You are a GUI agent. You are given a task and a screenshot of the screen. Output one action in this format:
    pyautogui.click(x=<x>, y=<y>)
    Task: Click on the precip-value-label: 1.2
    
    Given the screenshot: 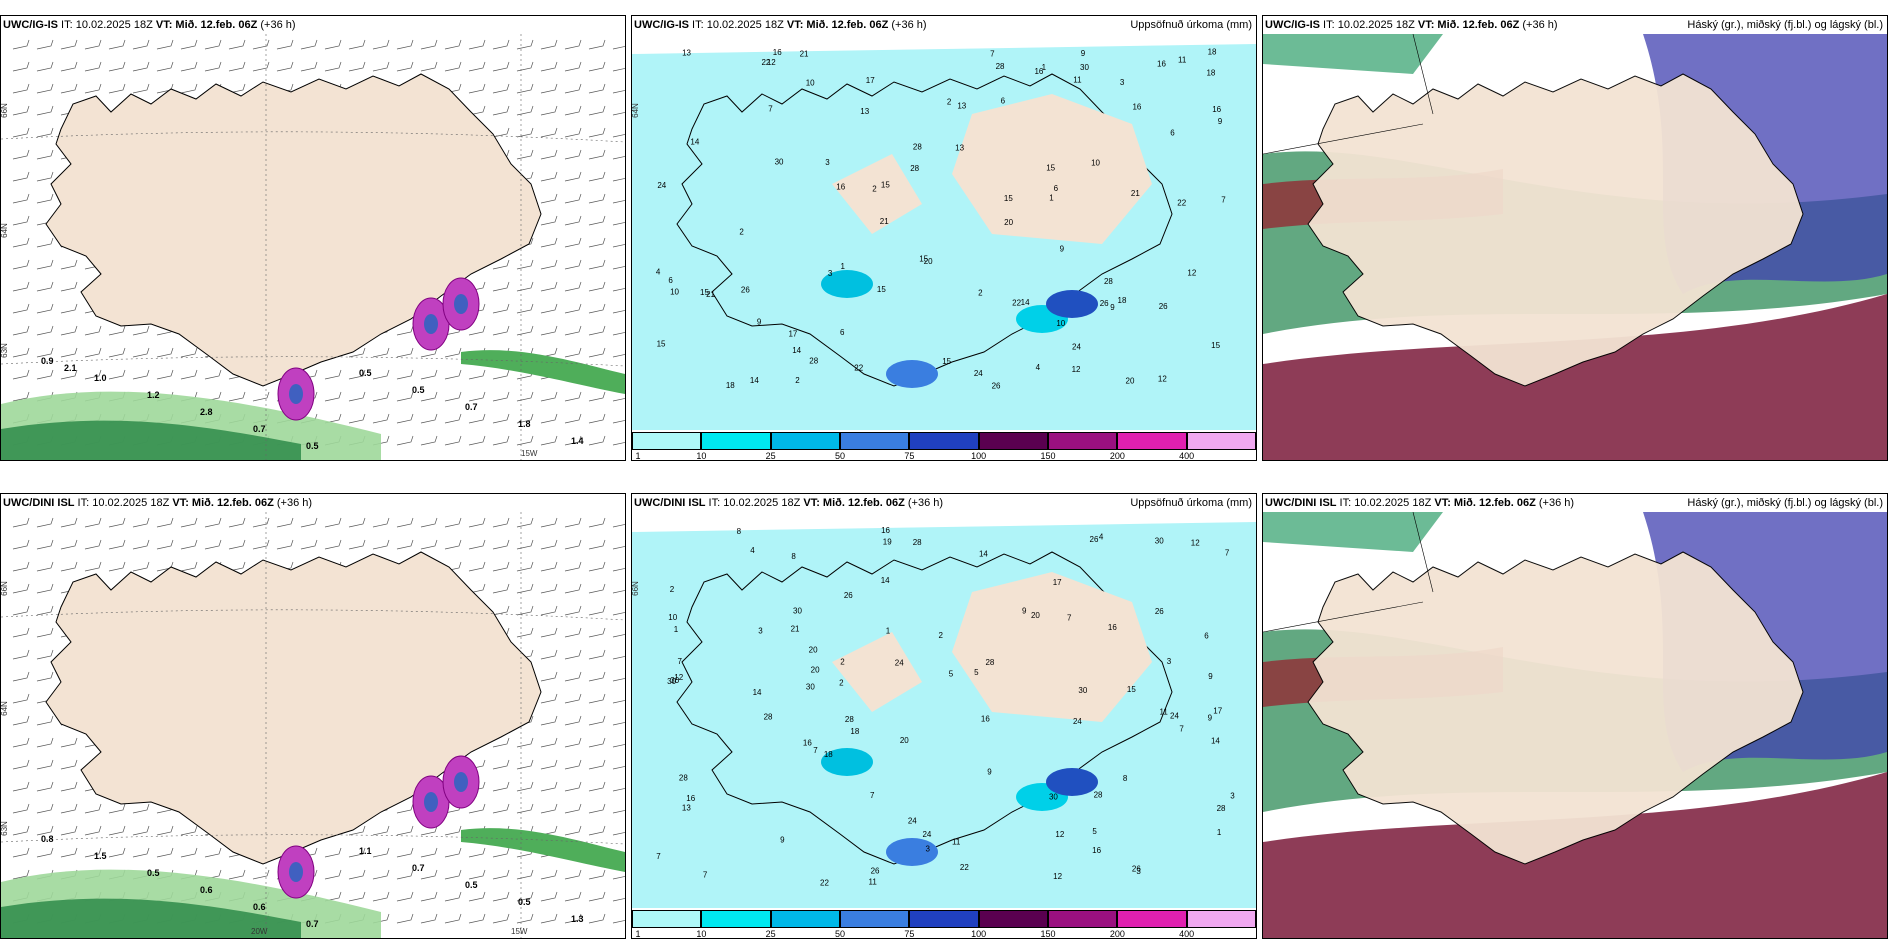 What is the action you would take?
    pyautogui.click(x=153, y=395)
    